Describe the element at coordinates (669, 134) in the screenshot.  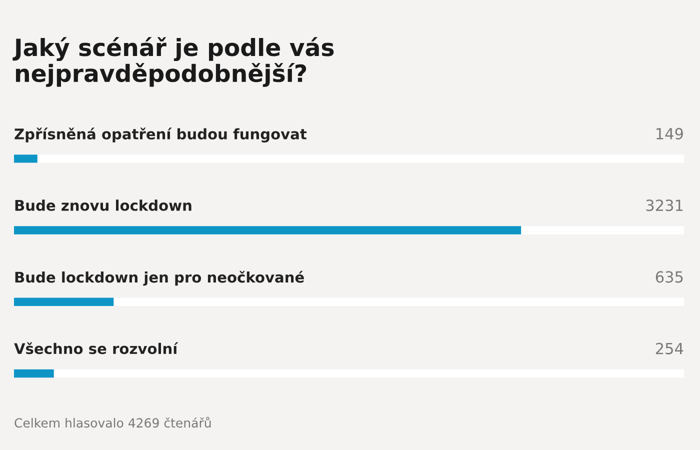
I see `data-label: 149` at that location.